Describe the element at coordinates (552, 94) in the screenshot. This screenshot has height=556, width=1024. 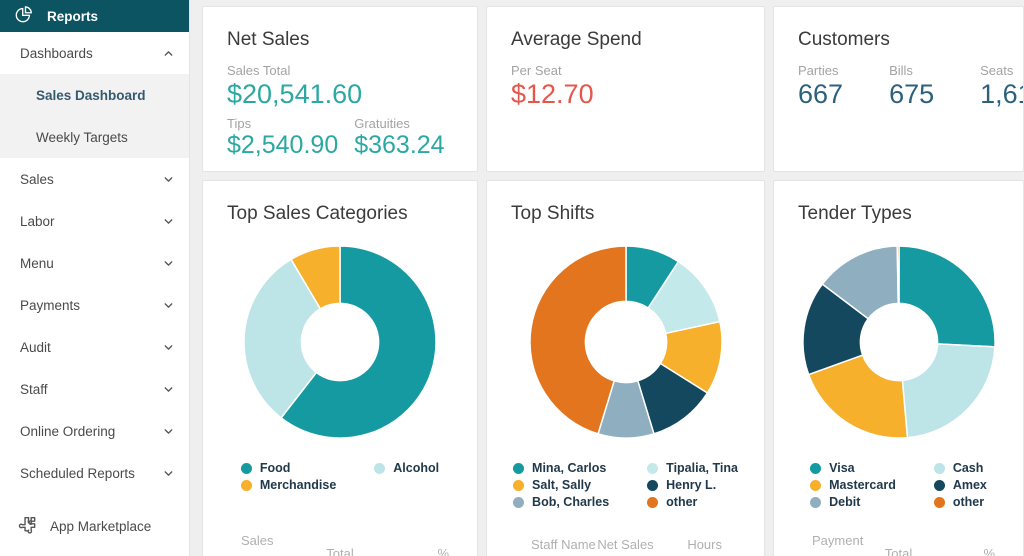
I see `per-seat-value: $12.70` at that location.